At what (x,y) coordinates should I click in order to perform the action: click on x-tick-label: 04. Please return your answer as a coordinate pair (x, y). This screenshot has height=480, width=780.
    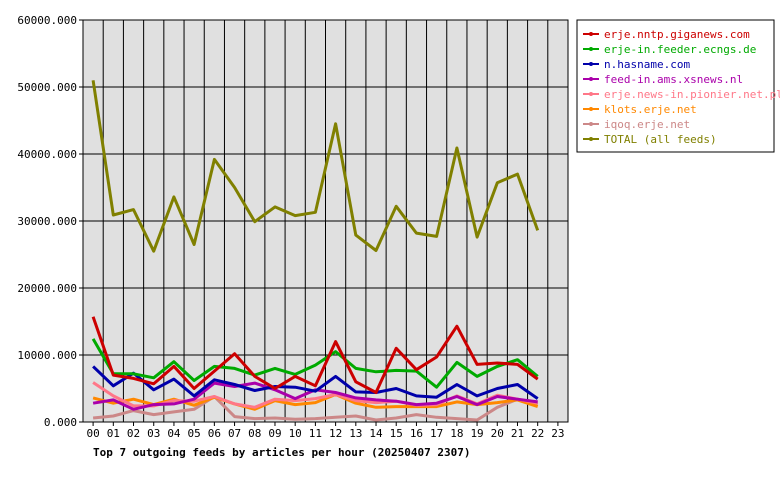
    Looking at the image, I should click on (174, 433).